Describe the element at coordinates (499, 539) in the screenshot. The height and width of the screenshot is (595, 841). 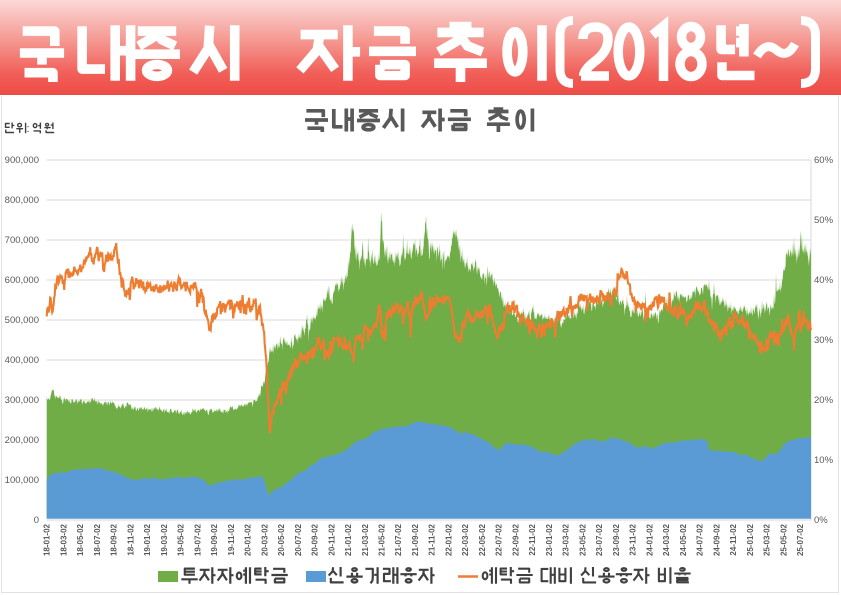
I see `svg-text: 22-07-02` at that location.